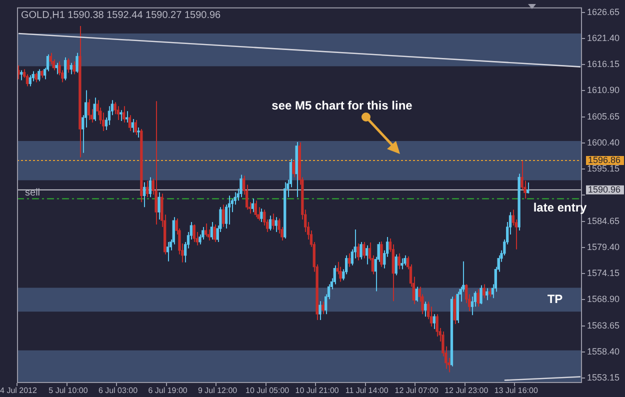 The image size is (625, 397). Describe the element at coordinates (168, 391) in the screenshot. I see `x-tick-label: 6 Jul 19:00` at that location.